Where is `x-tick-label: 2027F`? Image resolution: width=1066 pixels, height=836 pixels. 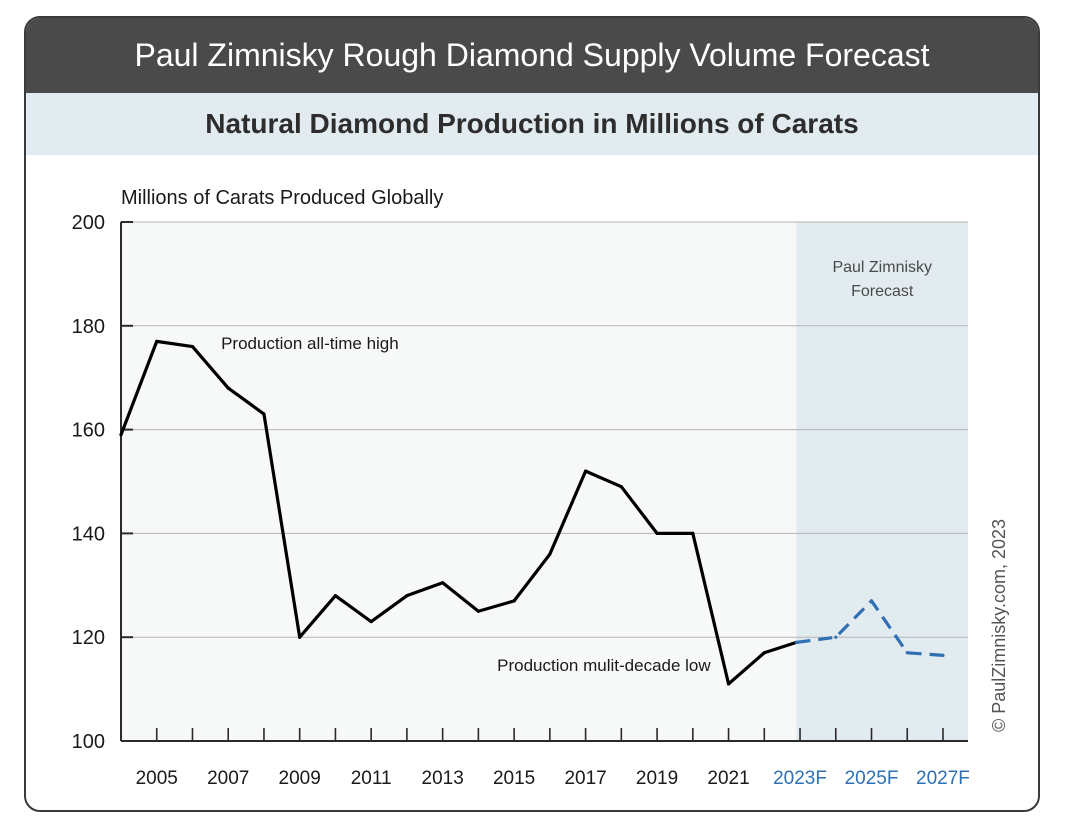
x-tick-label: 2027F is located at coordinates (943, 778).